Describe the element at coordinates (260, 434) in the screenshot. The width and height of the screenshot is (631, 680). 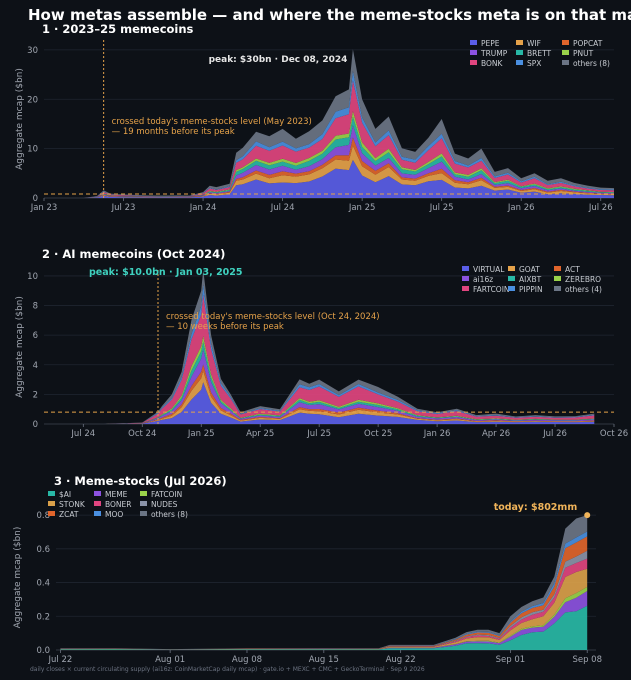
I see `x-tick-label: Apr 25` at that location.